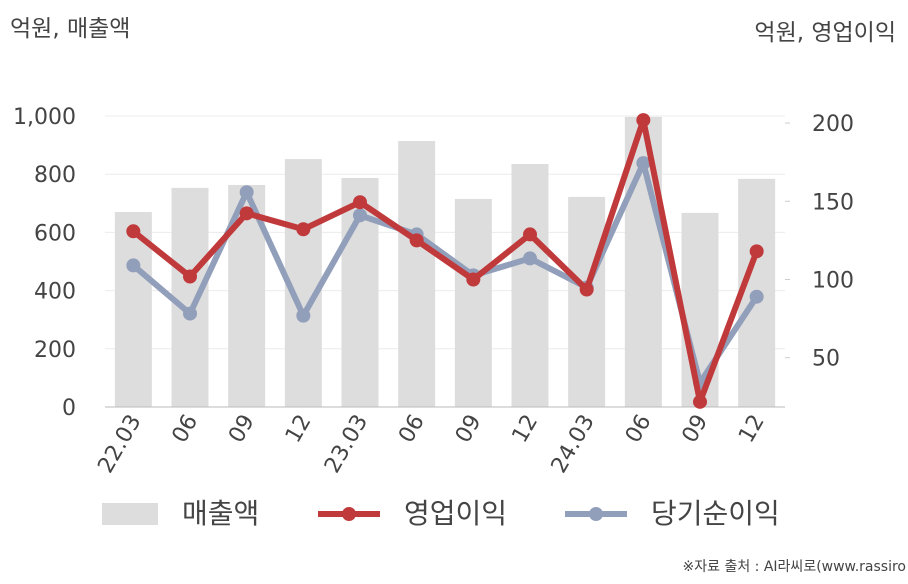 This screenshot has height=584, width=908. I want to click on legend-label: 매출액, so click(220, 513).